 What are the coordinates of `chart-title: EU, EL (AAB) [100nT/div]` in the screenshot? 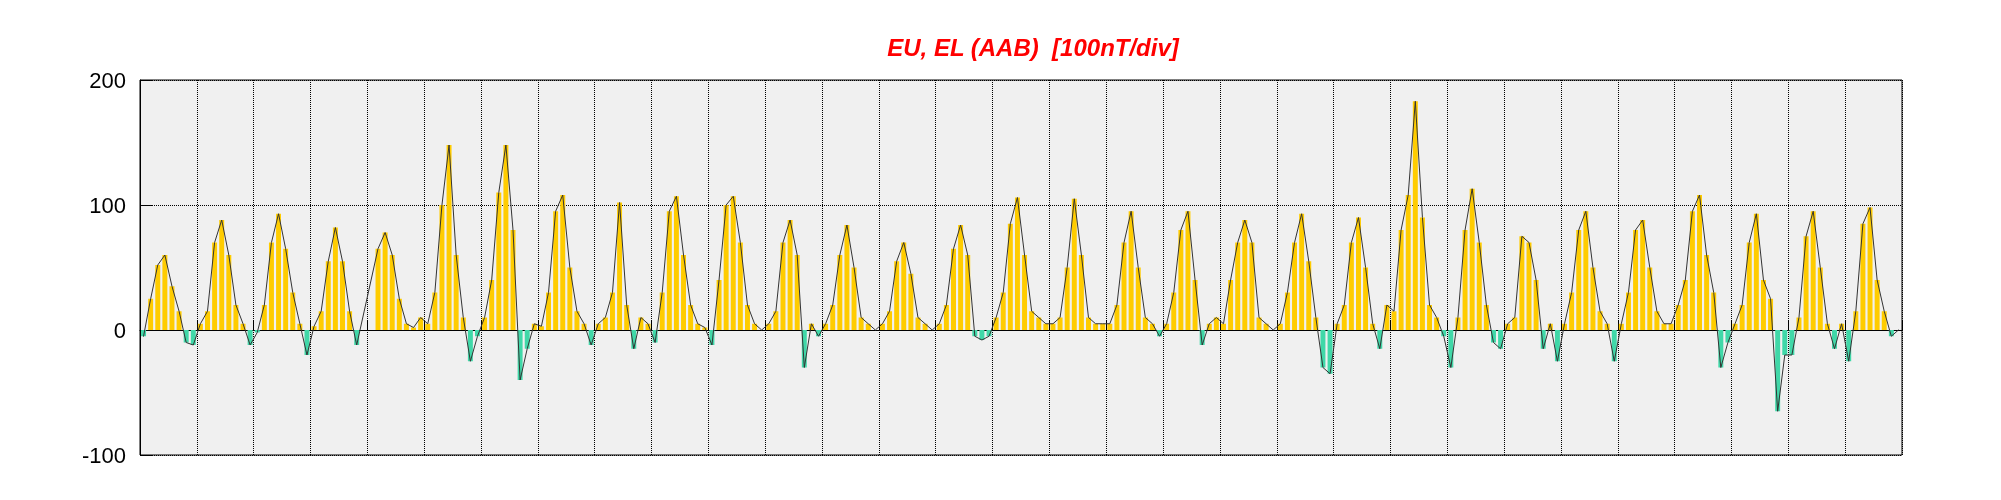 It's located at (1033, 47).